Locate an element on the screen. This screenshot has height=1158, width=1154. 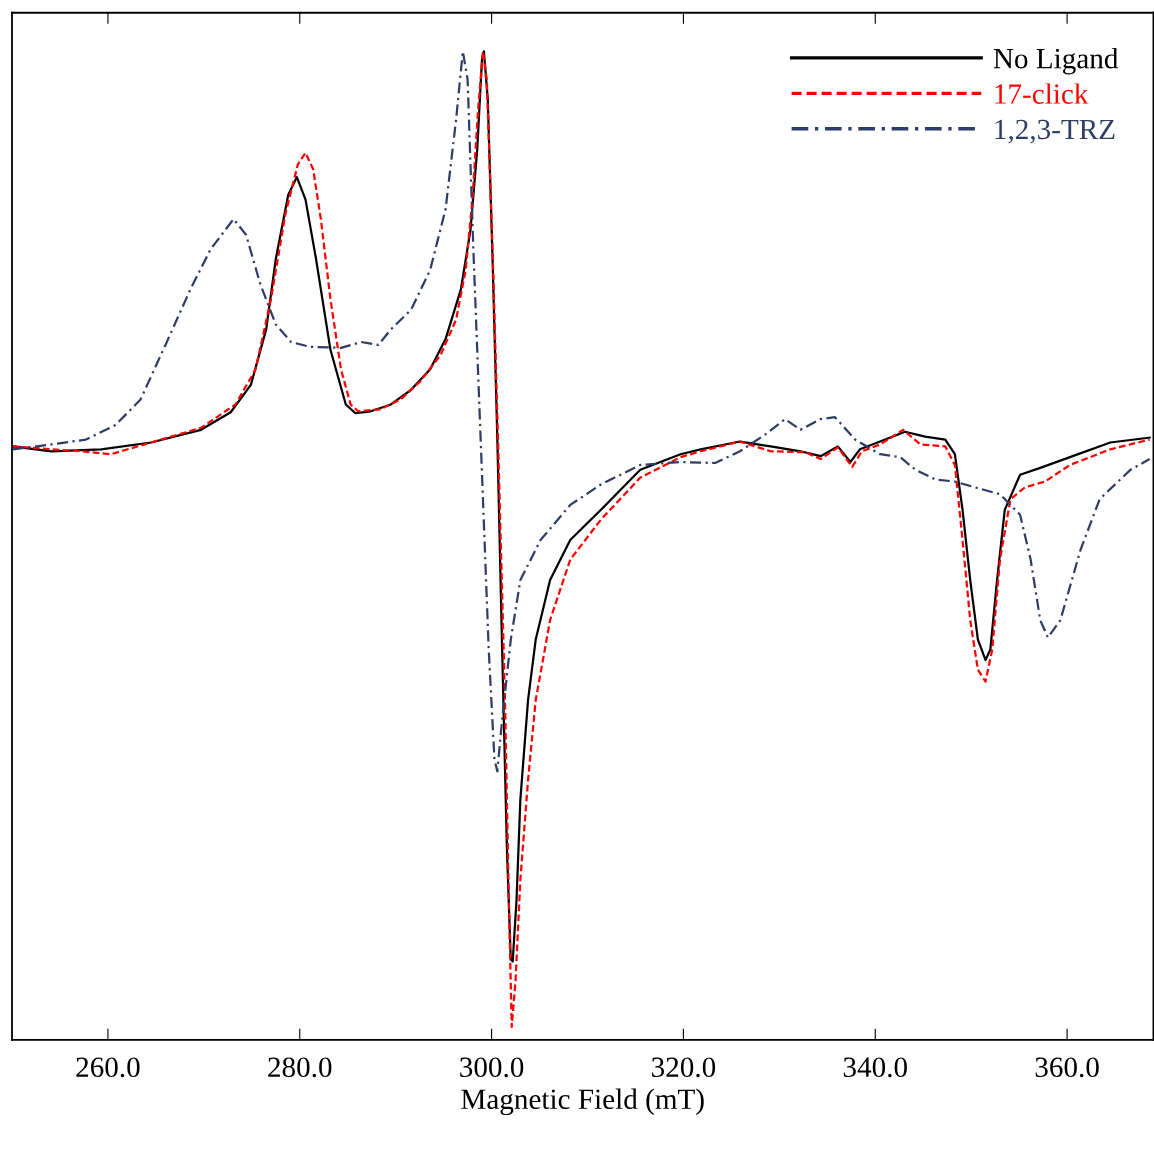
x-axis-title: Magnetic Field (mT) is located at coordinates (582, 1102).